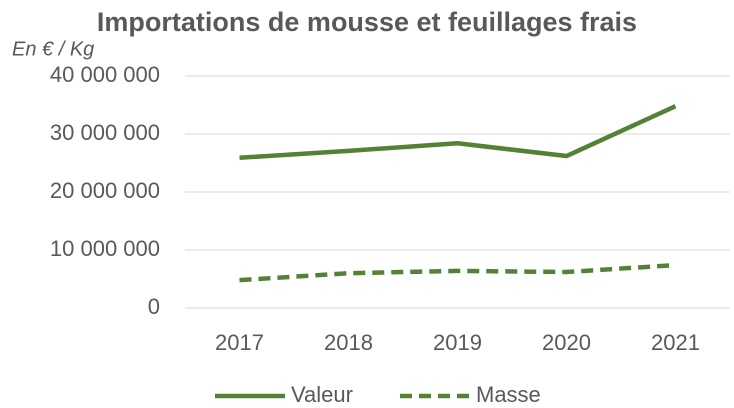 This screenshot has height=408, width=734. I want to click on x-tick-label: 2021, so click(675, 342).